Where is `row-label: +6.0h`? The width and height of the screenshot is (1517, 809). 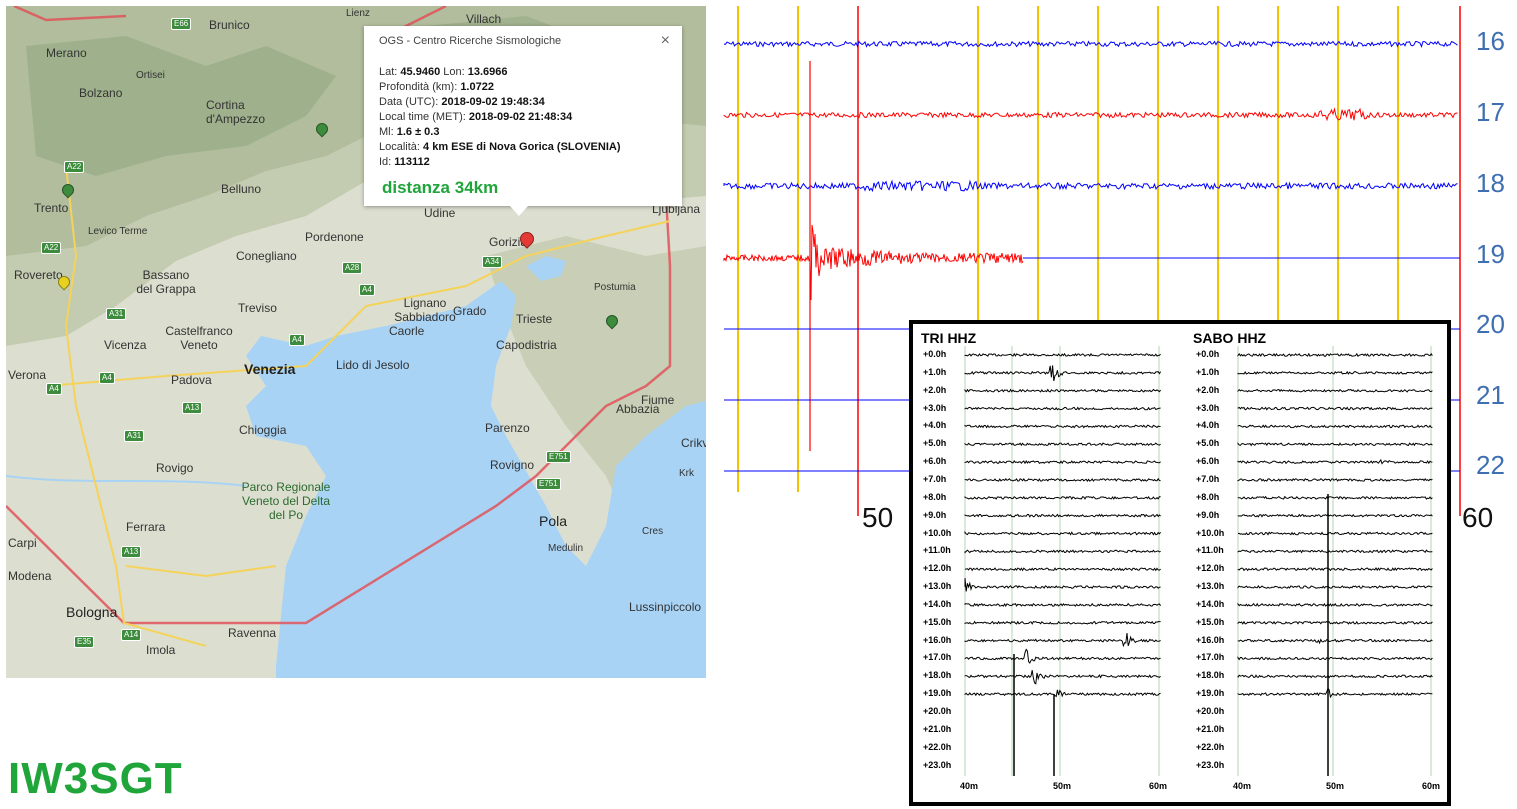
row-label: +6.0h is located at coordinates (935, 461).